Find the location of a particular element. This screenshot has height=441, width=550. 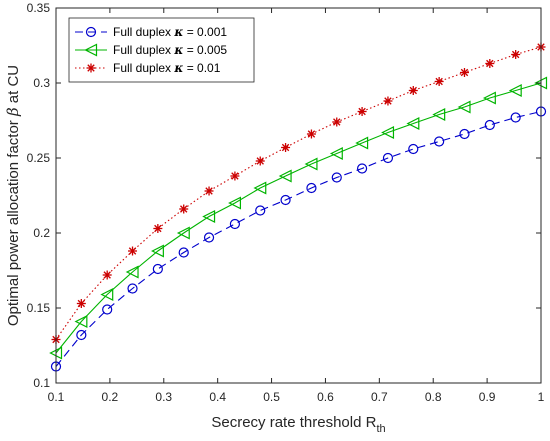

legend-label: Full duplex κ = 0.01 is located at coordinates (167, 68).